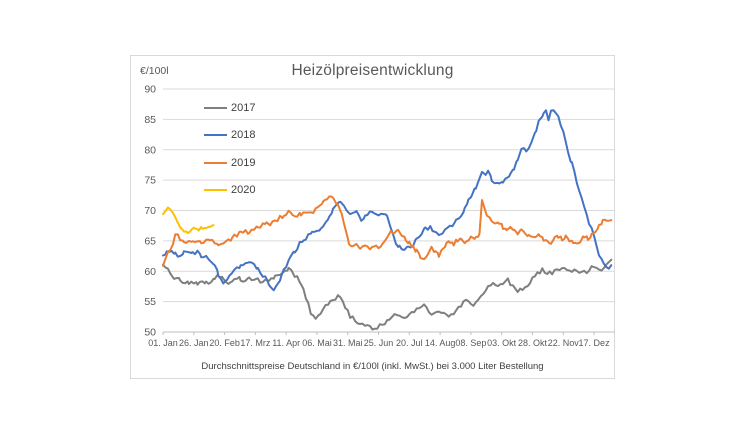 This screenshot has height=437, width=750. I want to click on x-axis-label: 11. Apr, so click(286, 343).